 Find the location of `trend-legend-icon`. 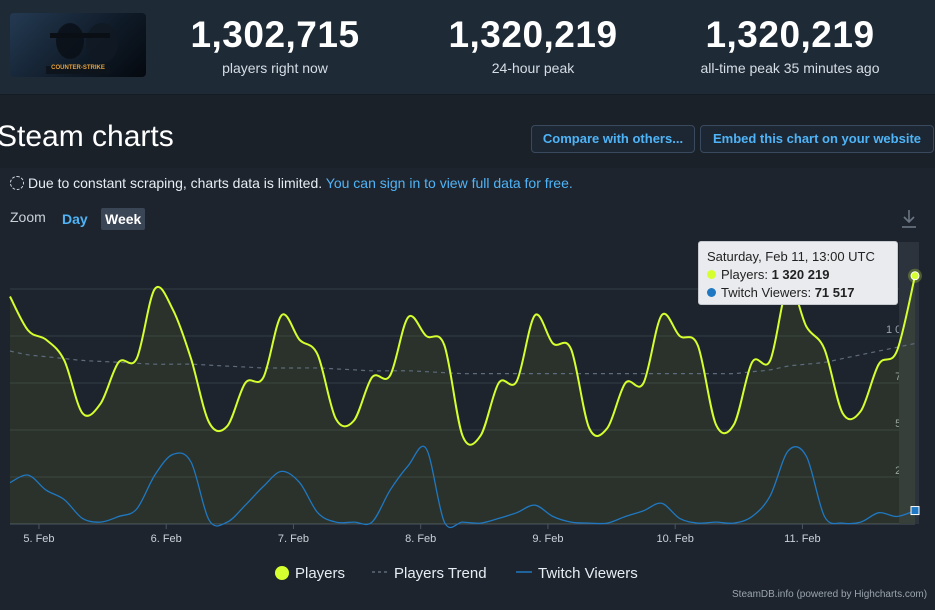

trend-legend-icon is located at coordinates (380, 572).